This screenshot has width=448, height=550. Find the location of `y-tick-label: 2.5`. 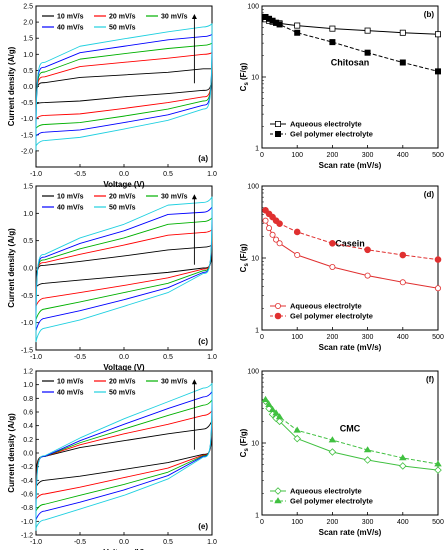

y-tick-label: 2.5 is located at coordinates (28, 7).